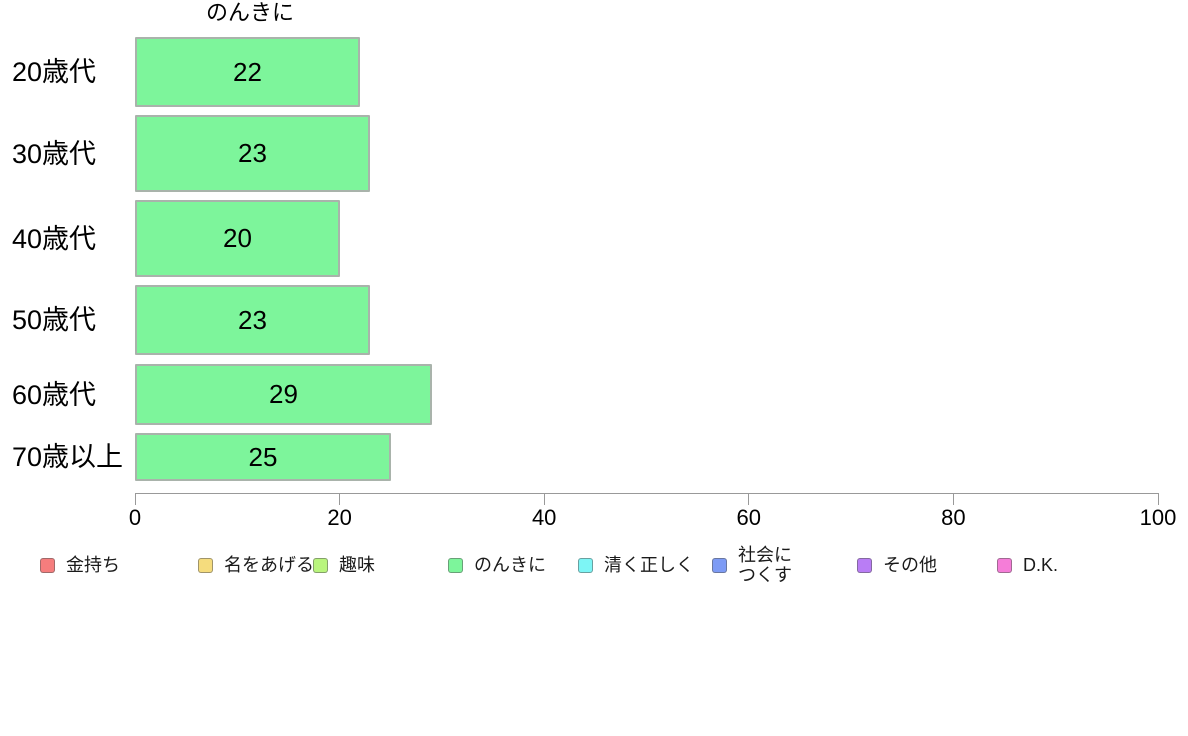  Describe the element at coordinates (54, 72) in the screenshot. I see `category-label: 20歳代` at that location.